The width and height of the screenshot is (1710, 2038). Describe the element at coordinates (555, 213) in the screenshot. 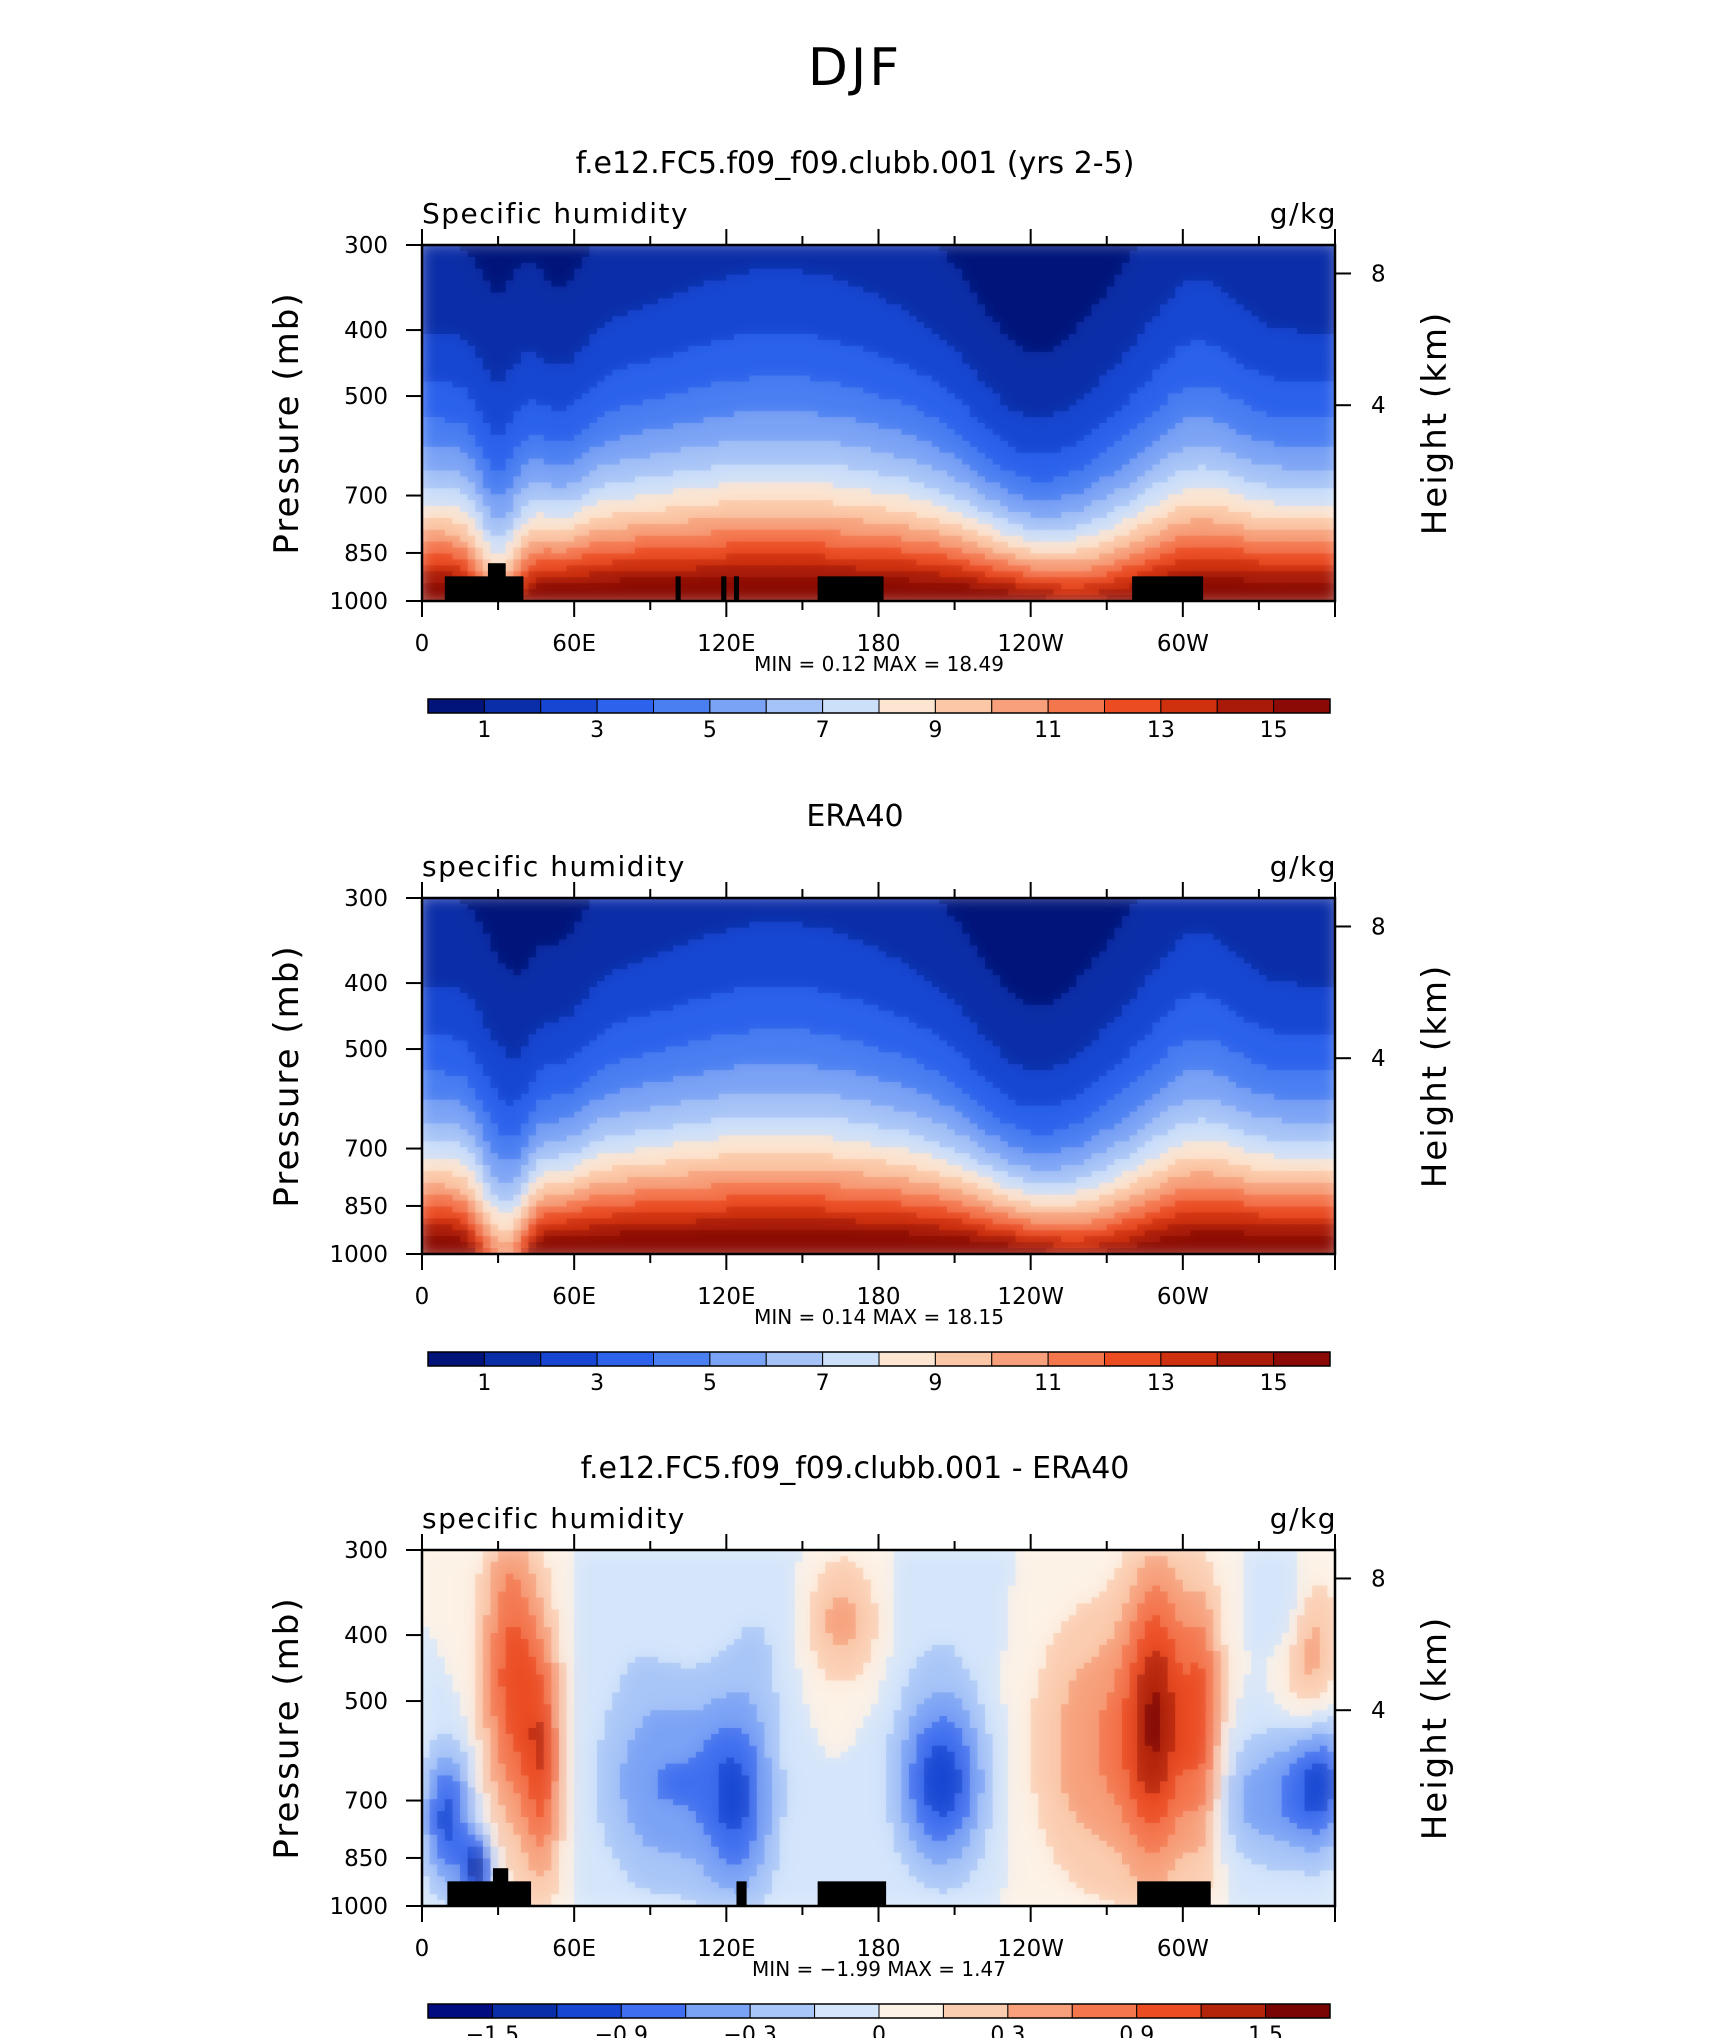

I see `variable-label: Specific humidity` at that location.